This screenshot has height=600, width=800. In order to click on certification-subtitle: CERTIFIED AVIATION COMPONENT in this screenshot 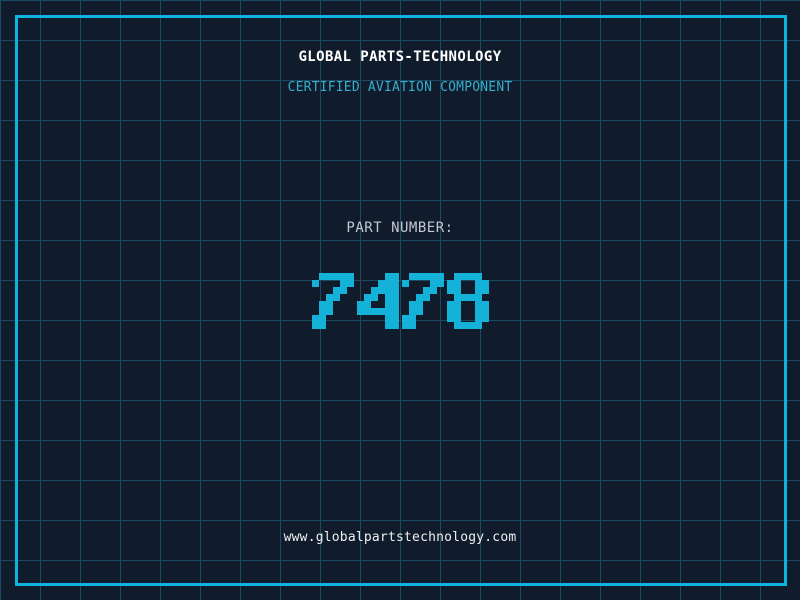, I will do `click(400, 87)`.